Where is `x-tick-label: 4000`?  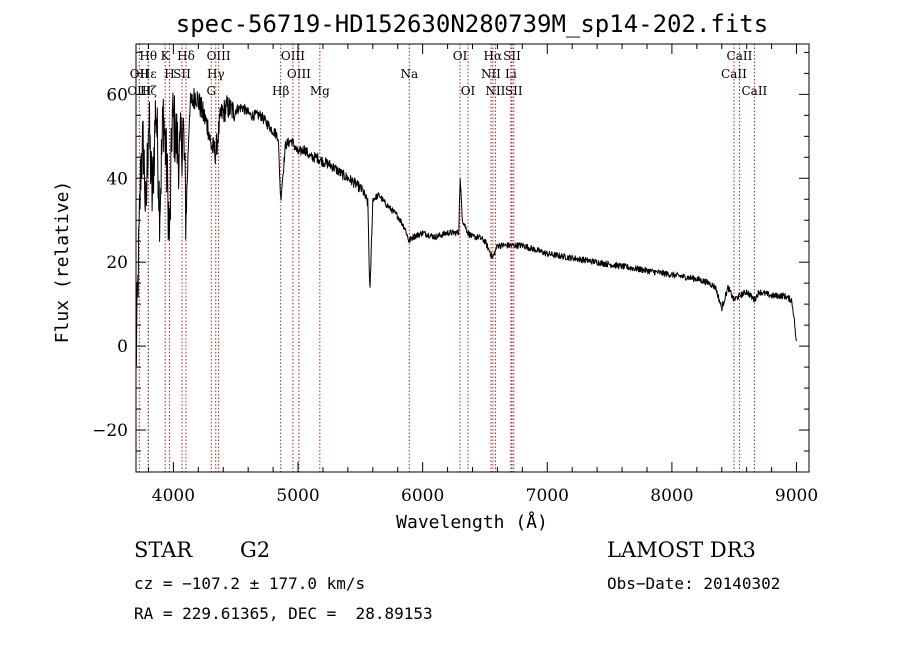
x-tick-label: 4000 is located at coordinates (173, 496).